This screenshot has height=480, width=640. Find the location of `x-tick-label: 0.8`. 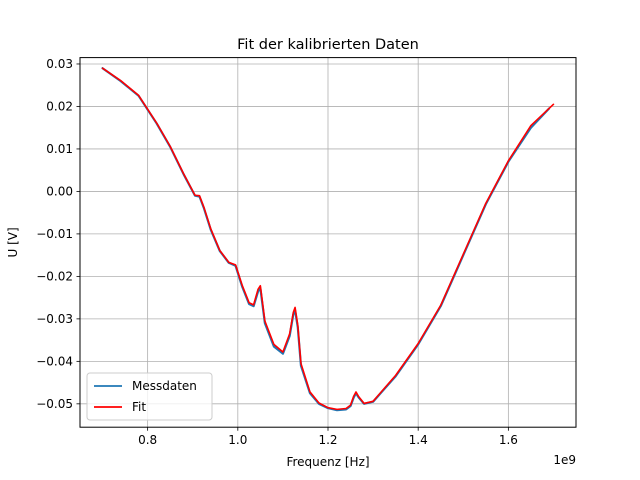

x-tick-label: 0.8 is located at coordinates (147, 440).